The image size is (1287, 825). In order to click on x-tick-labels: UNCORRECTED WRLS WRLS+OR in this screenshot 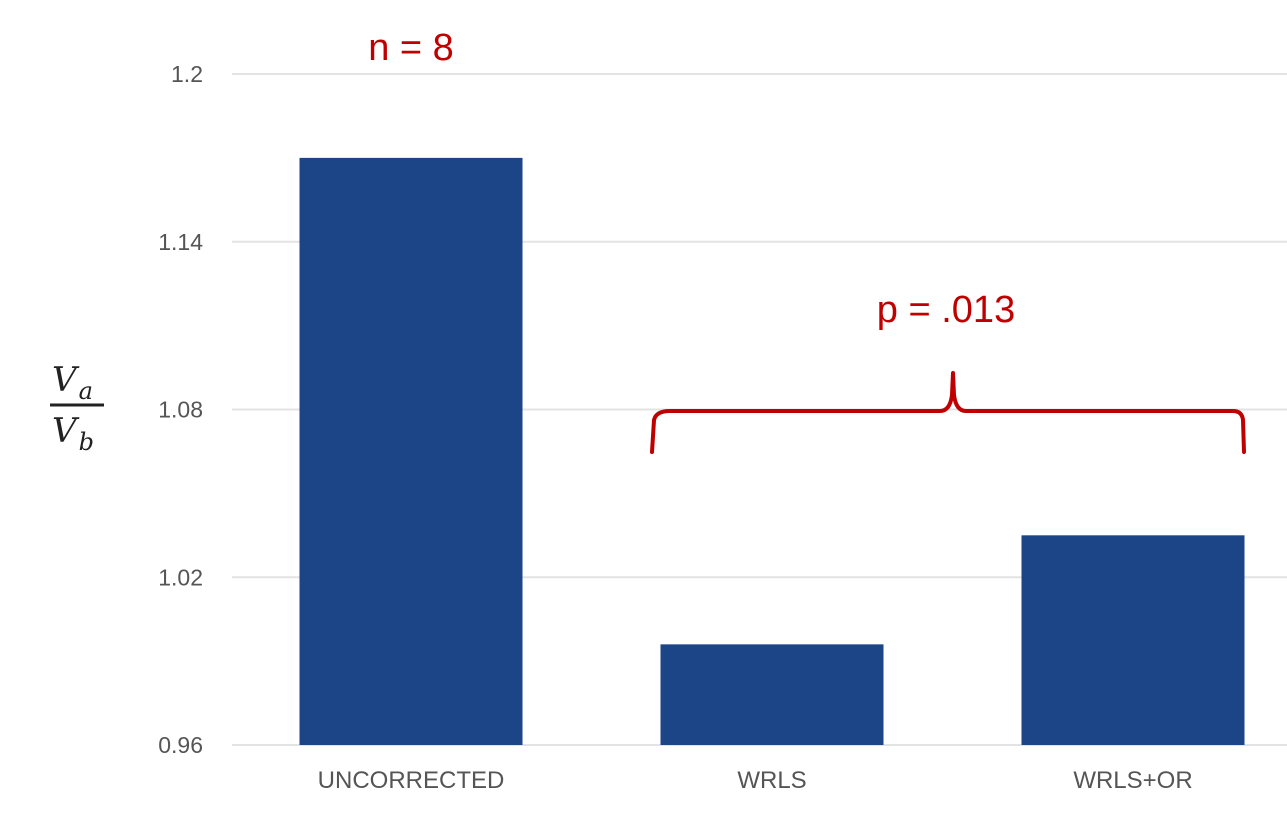, I will do `click(755, 780)`.